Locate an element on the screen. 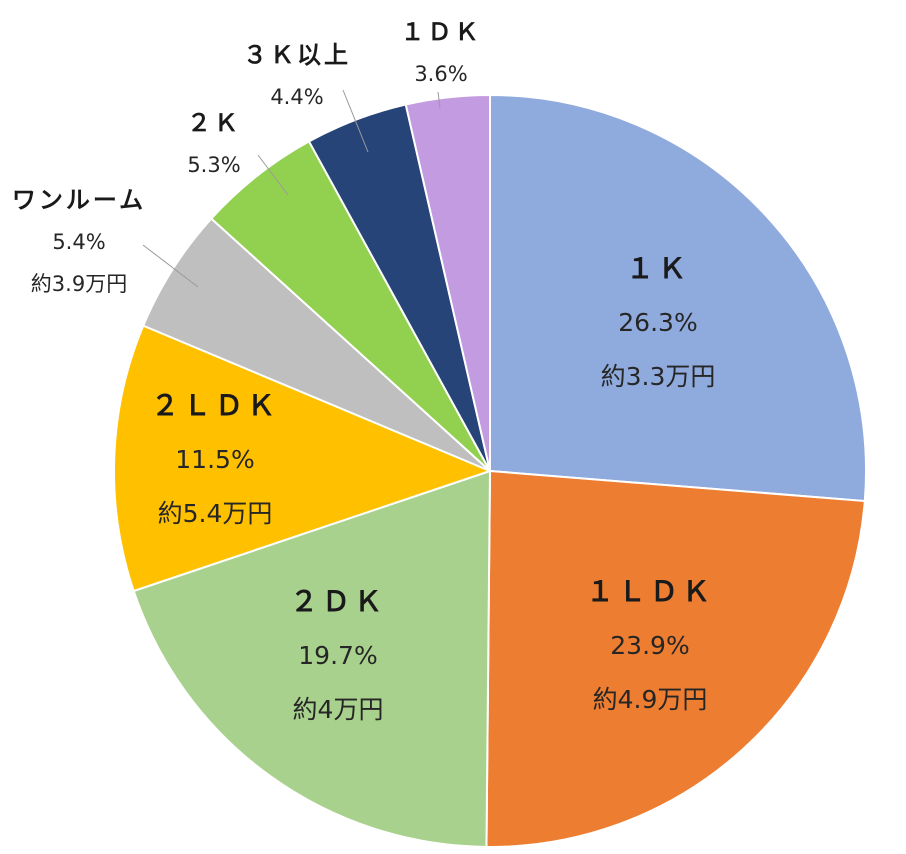  slice-label-category: ２ＤＫ is located at coordinates (338, 601).